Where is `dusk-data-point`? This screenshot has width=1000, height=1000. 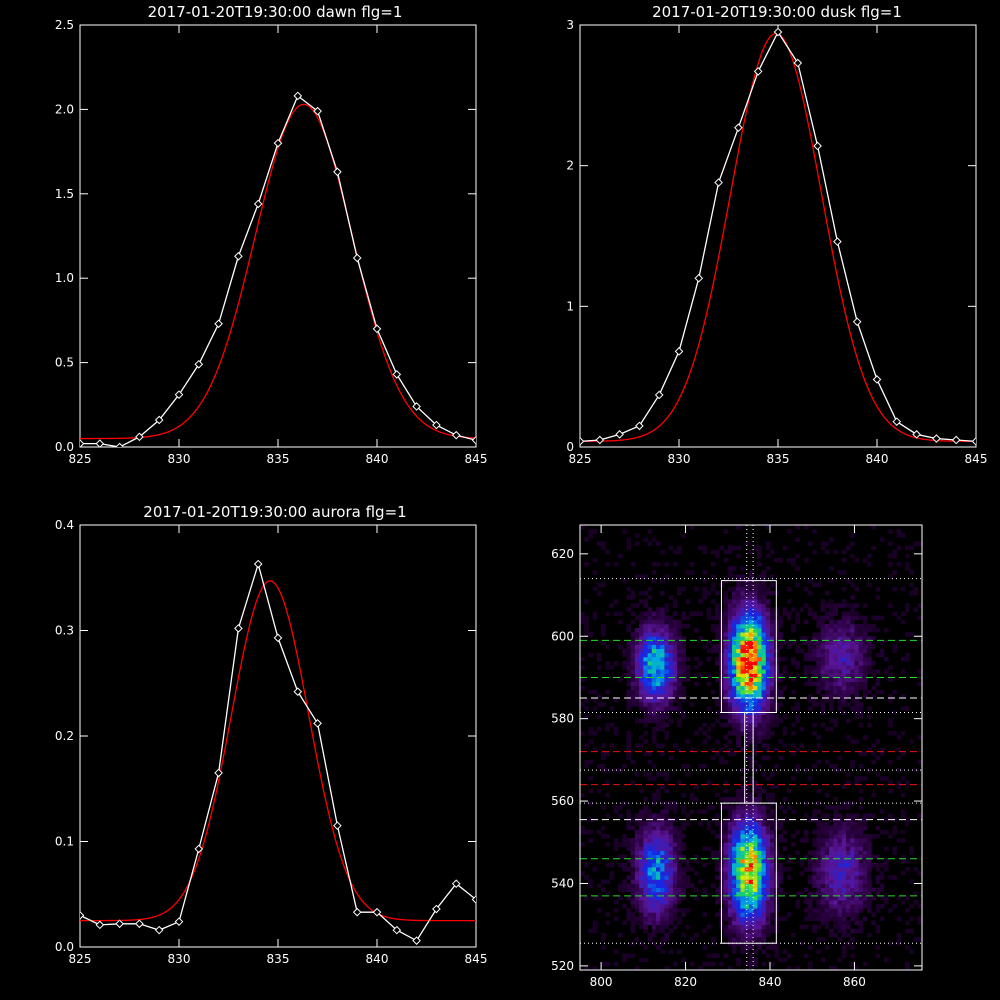
dusk-data-point is located at coordinates (738, 127).